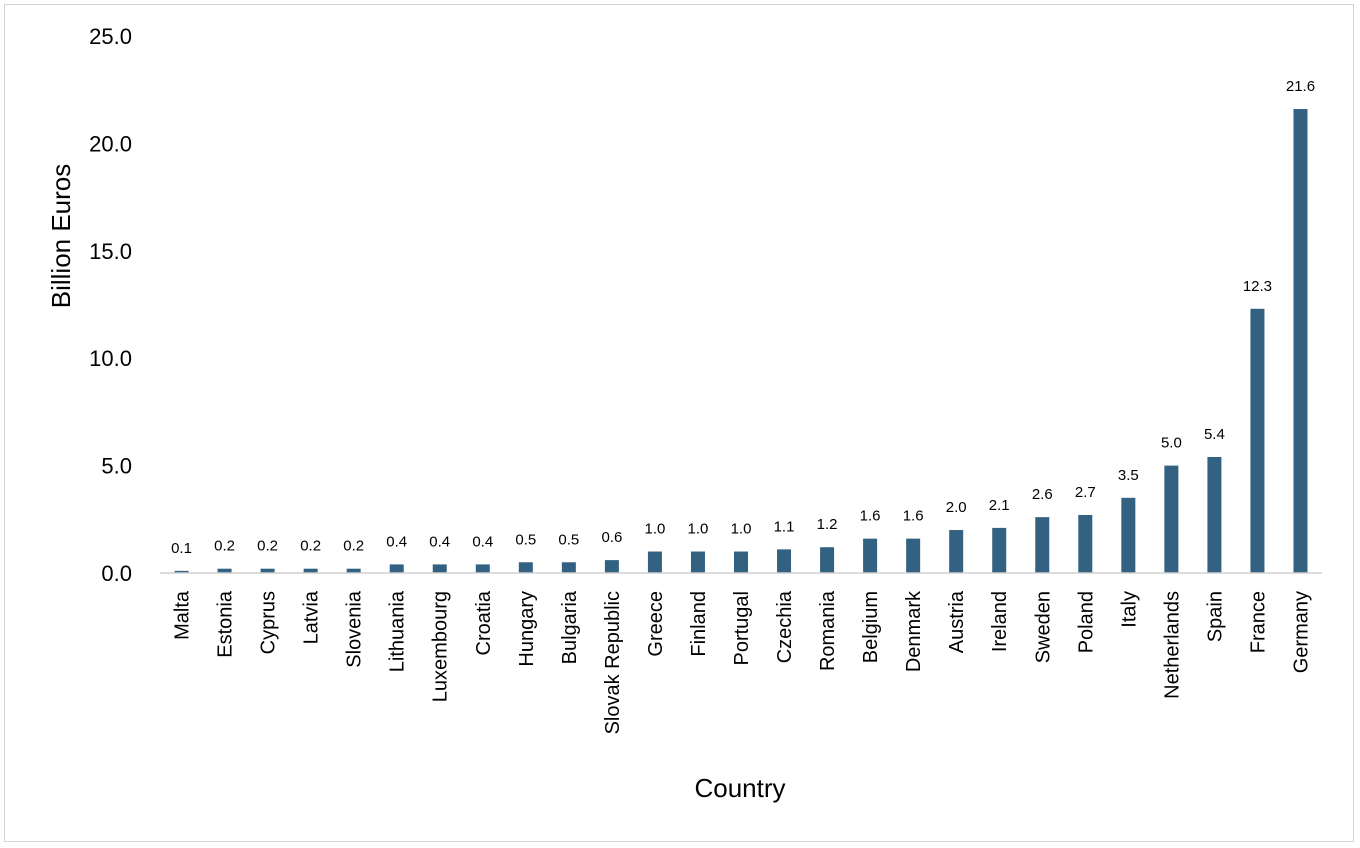  I want to click on data-label: 0.6, so click(611, 537).